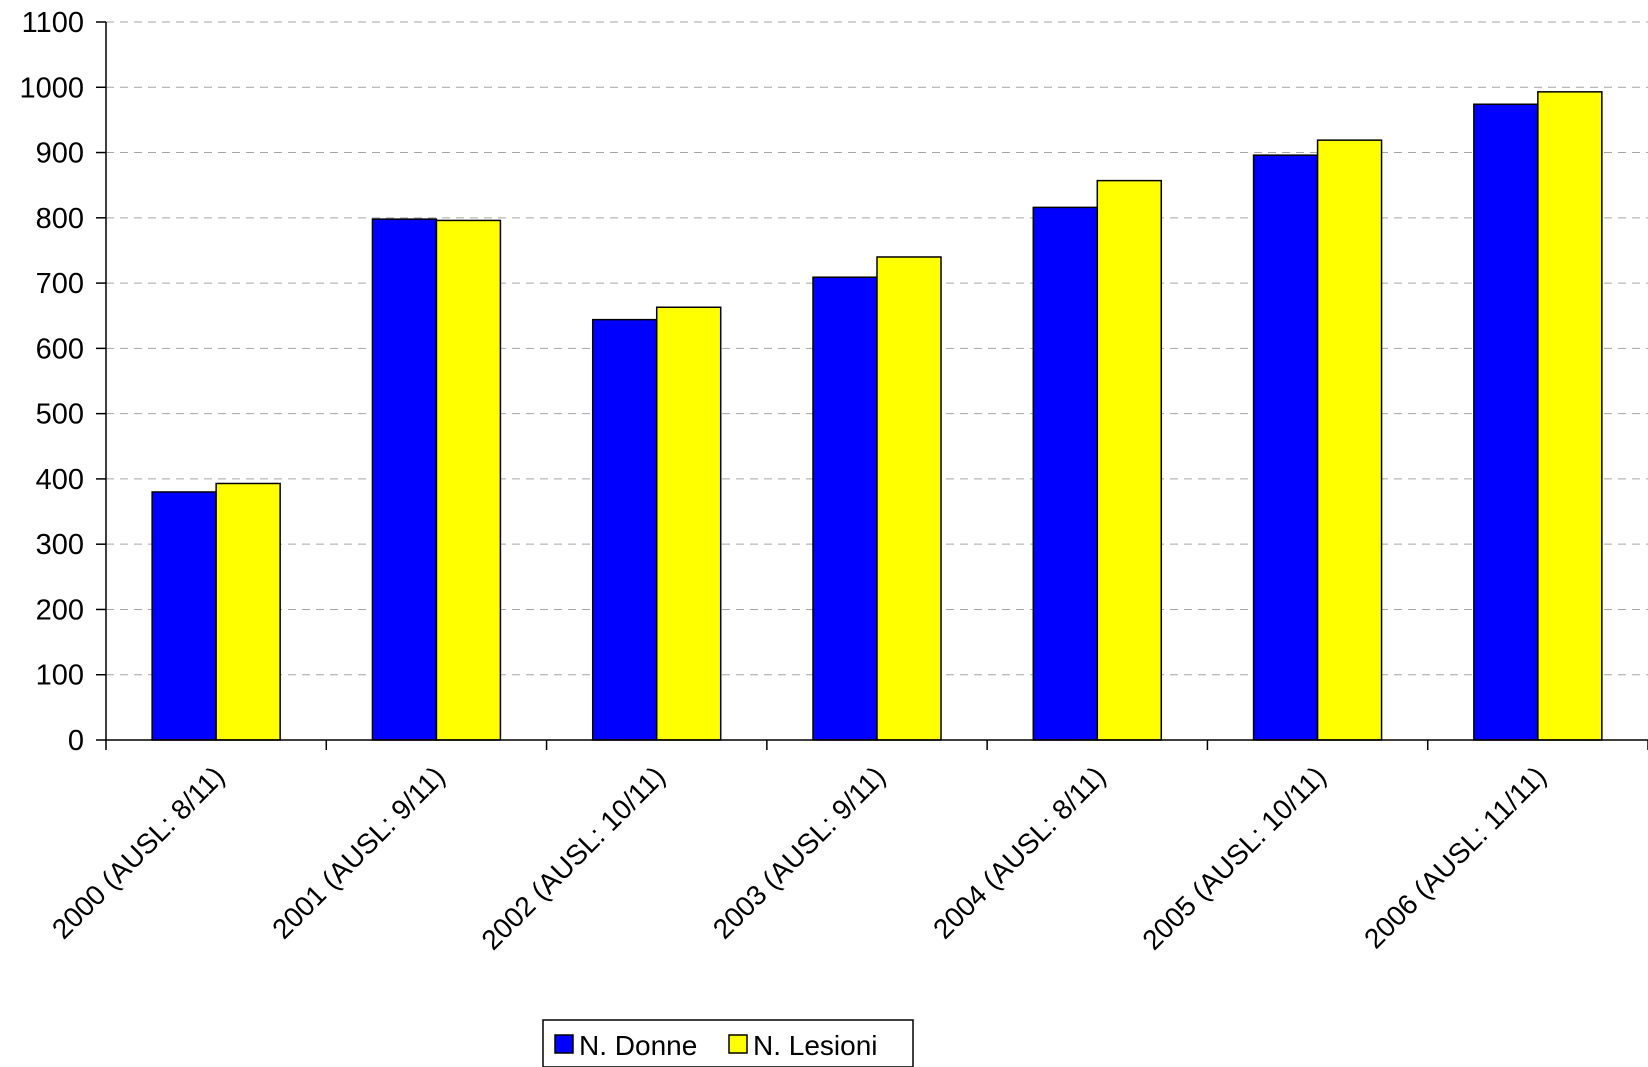 This screenshot has width=1648, height=1067. What do you see at coordinates (564, 1044) in the screenshot?
I see `legend-swatch-n-donne` at bounding box center [564, 1044].